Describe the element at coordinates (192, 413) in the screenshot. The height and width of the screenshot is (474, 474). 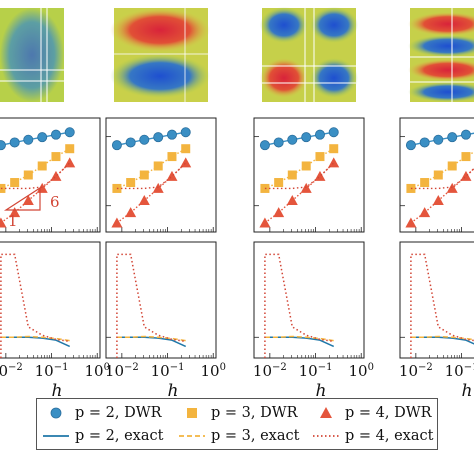
I see `square-marker-icon` at that location.